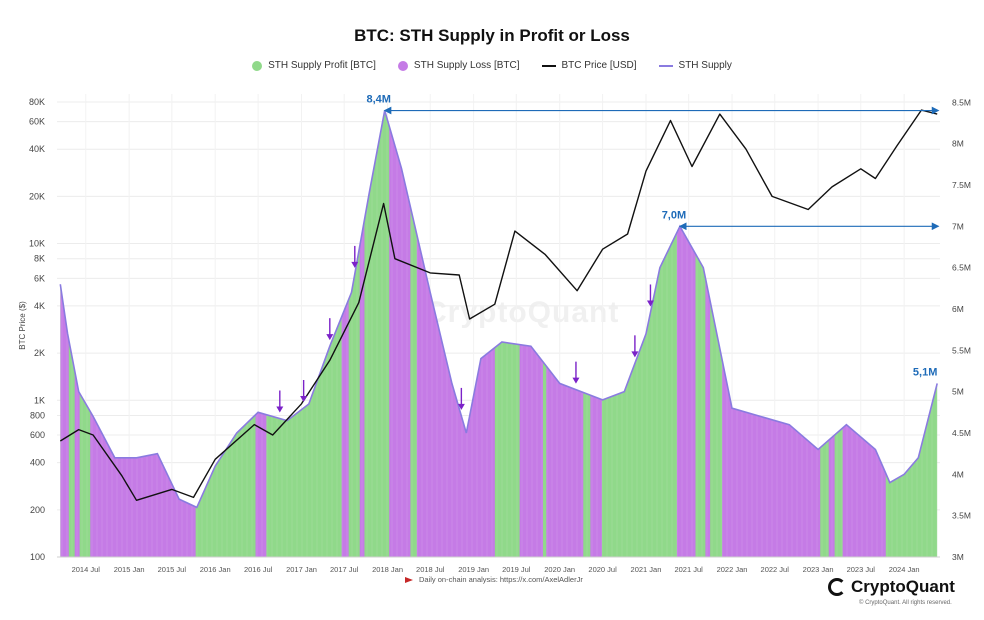  I want to click on legend-label-sth-supply: STH Supply, so click(705, 65).